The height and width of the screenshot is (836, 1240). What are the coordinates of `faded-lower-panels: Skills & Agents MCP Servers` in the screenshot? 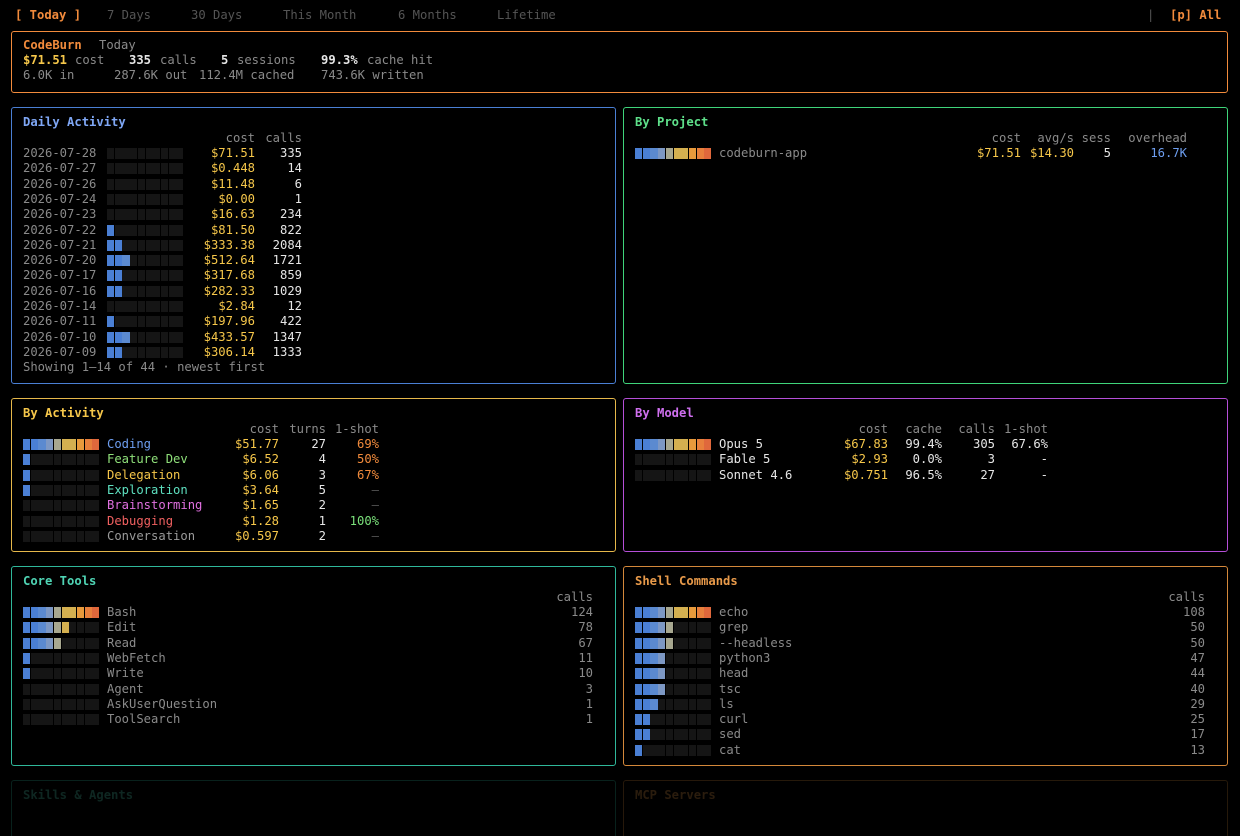 It's located at (620, 808).